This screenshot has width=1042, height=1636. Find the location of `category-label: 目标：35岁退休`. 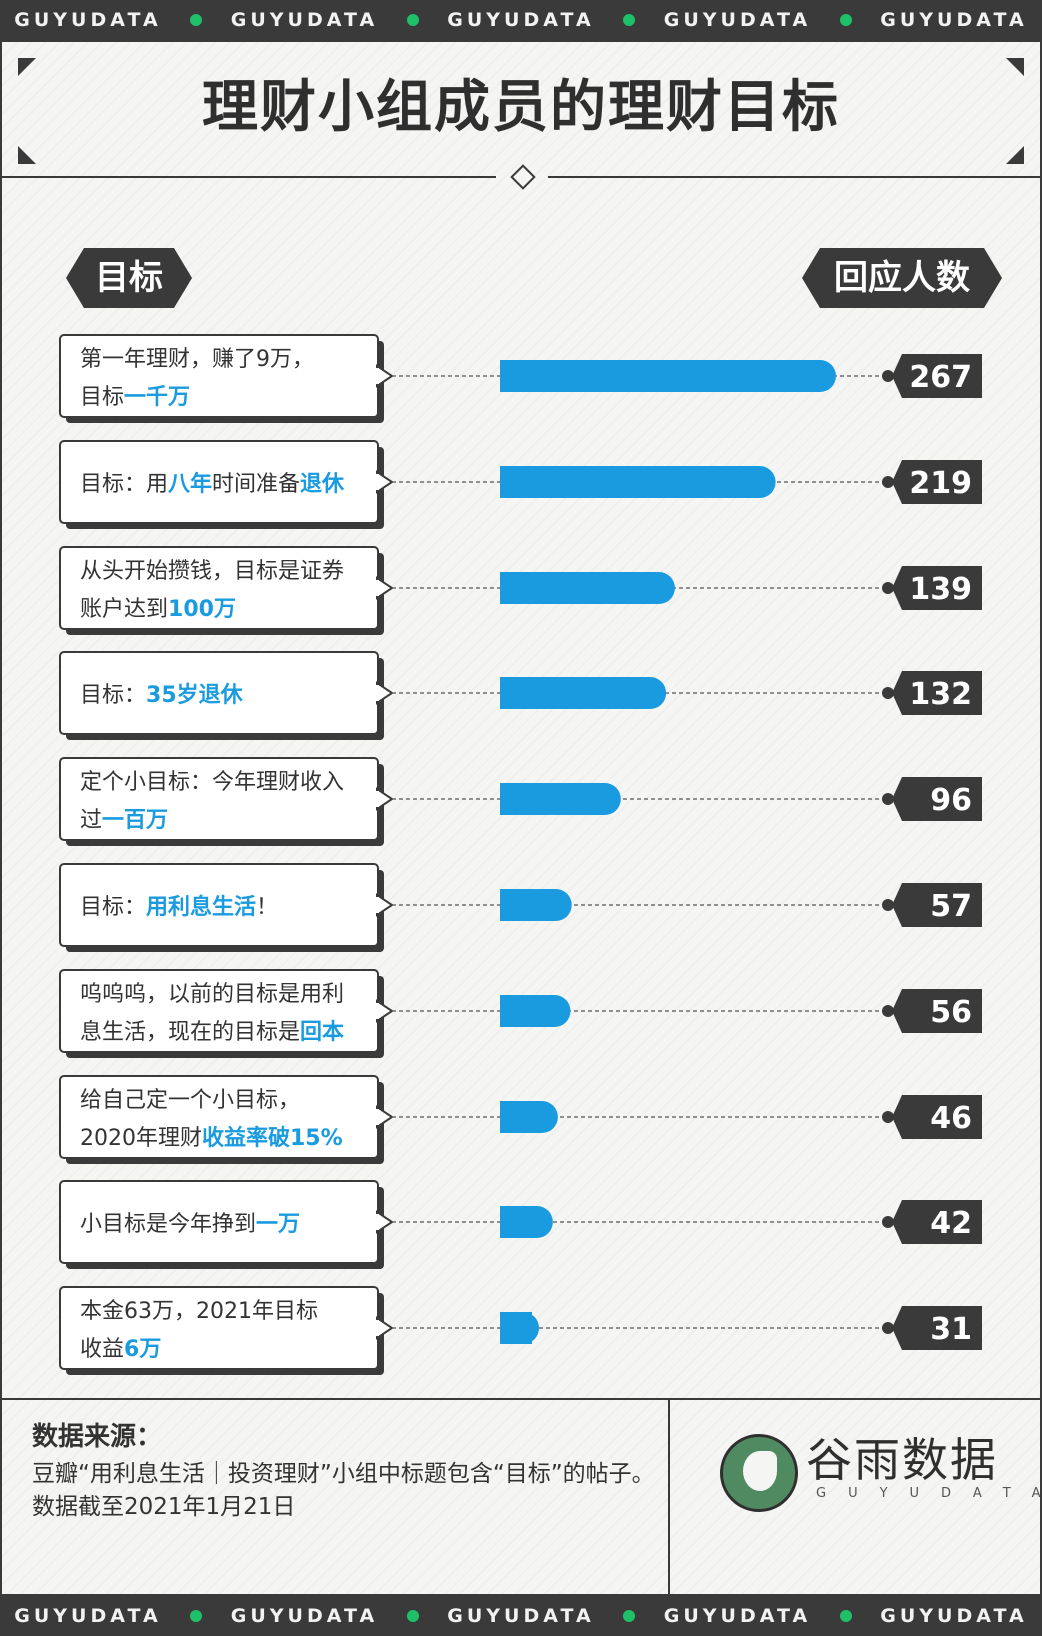

category-label: 目标：35岁退休 is located at coordinates (162, 695).